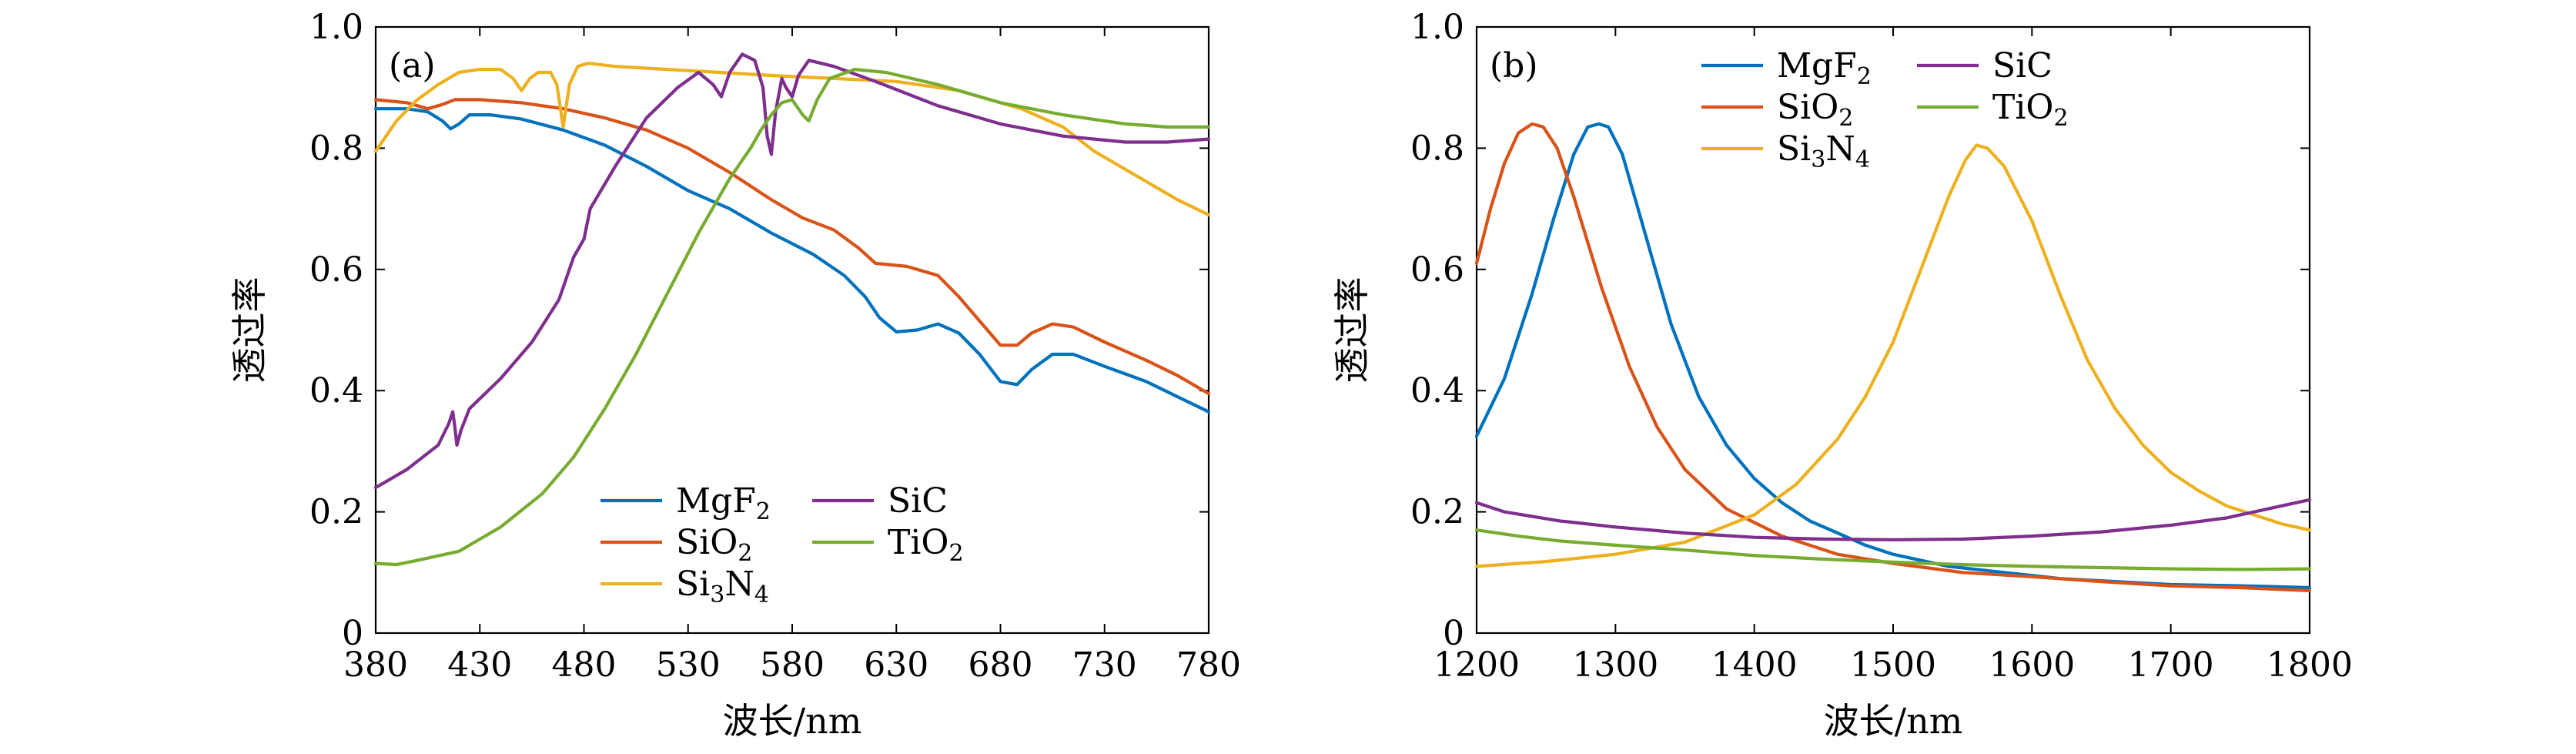  I want to click on series-line-mgf2, so click(792, 260).